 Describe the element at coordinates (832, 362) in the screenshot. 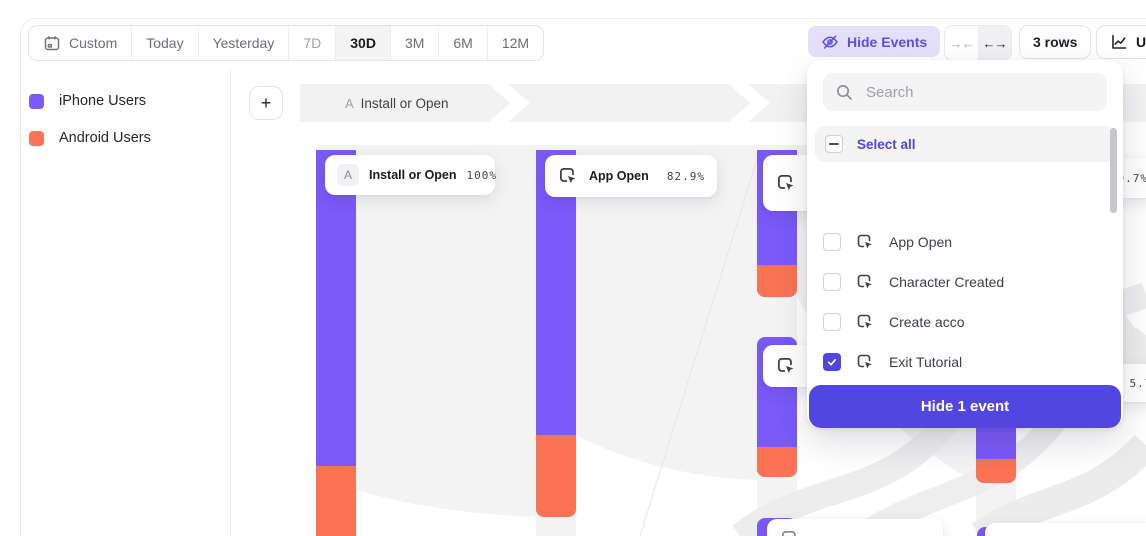

I see `checkbox-checked` at that location.